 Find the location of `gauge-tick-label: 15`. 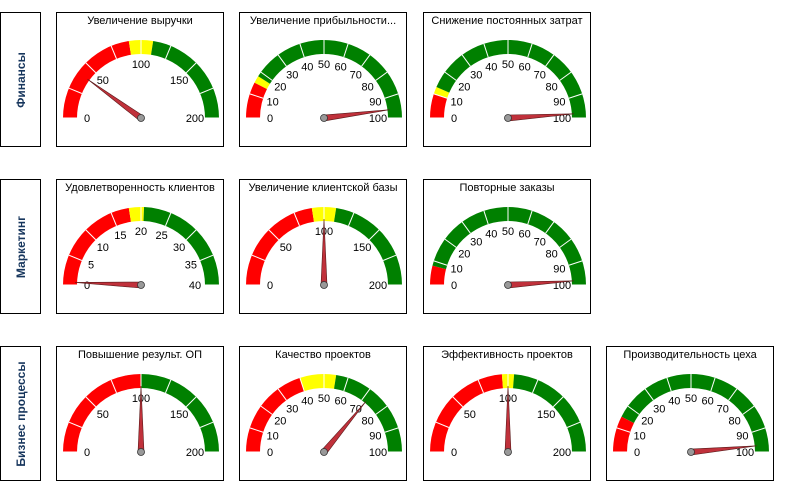

gauge-tick-label: 15 is located at coordinates (120, 236).